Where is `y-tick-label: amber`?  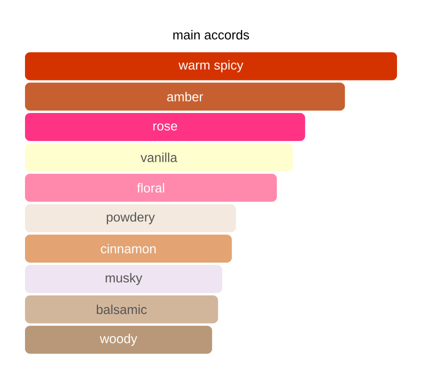
y-tick-label: amber is located at coordinates (185, 97).